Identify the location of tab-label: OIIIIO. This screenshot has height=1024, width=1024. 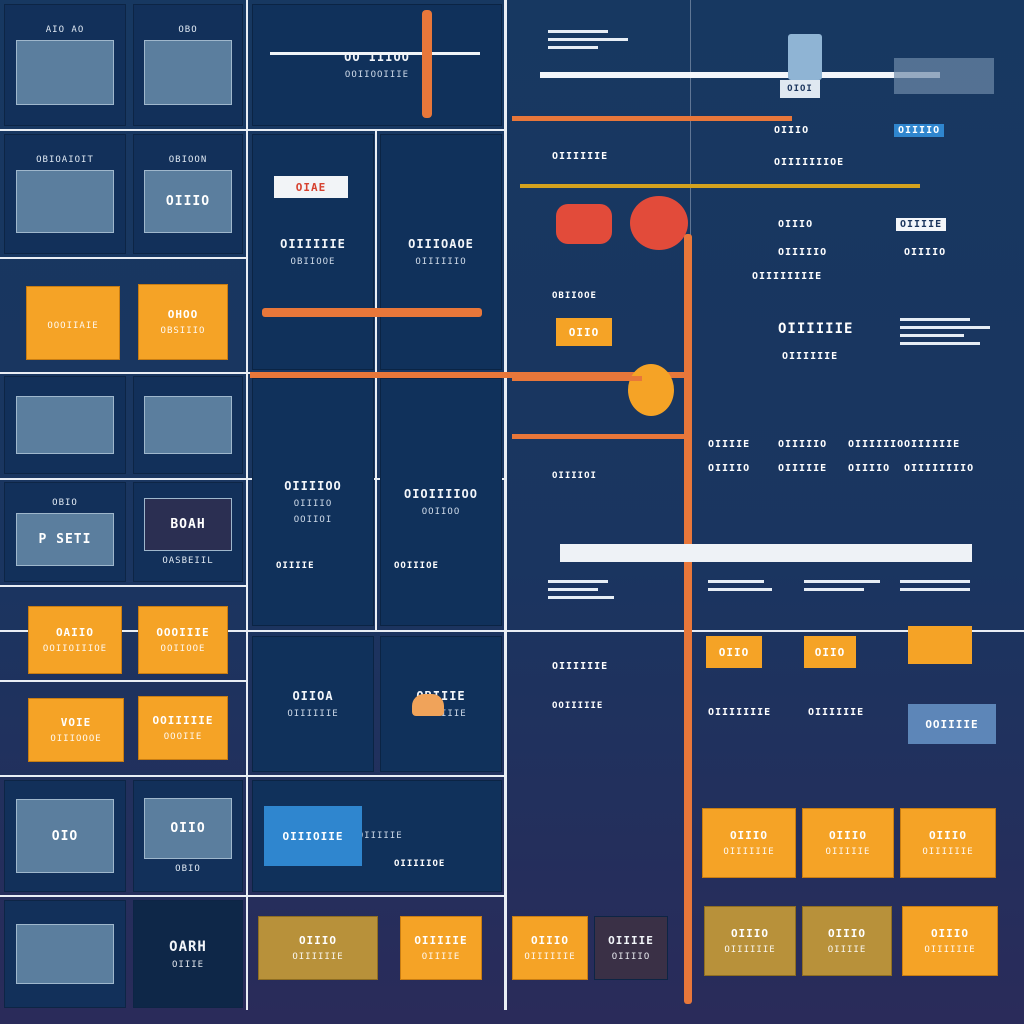
(919, 130).